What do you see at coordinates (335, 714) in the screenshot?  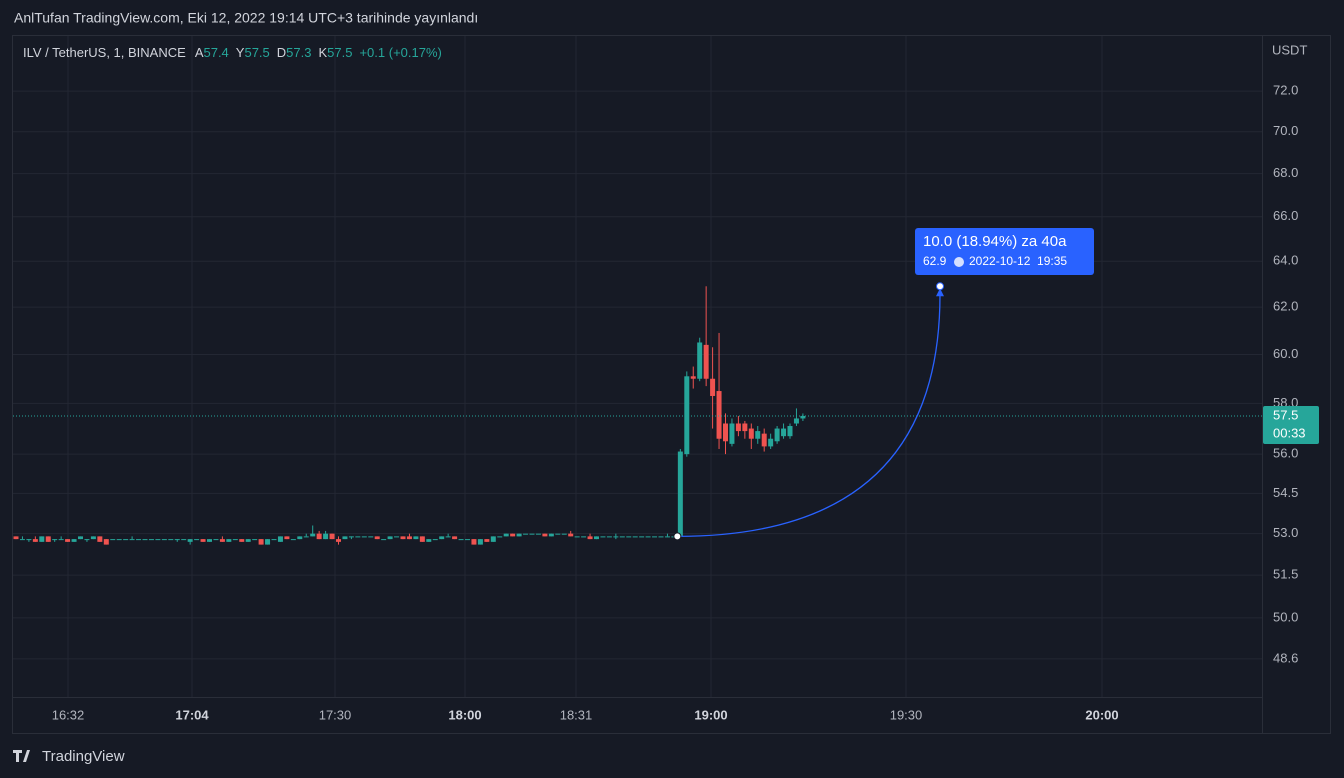 I see `x-tick-label: 17:30` at bounding box center [335, 714].